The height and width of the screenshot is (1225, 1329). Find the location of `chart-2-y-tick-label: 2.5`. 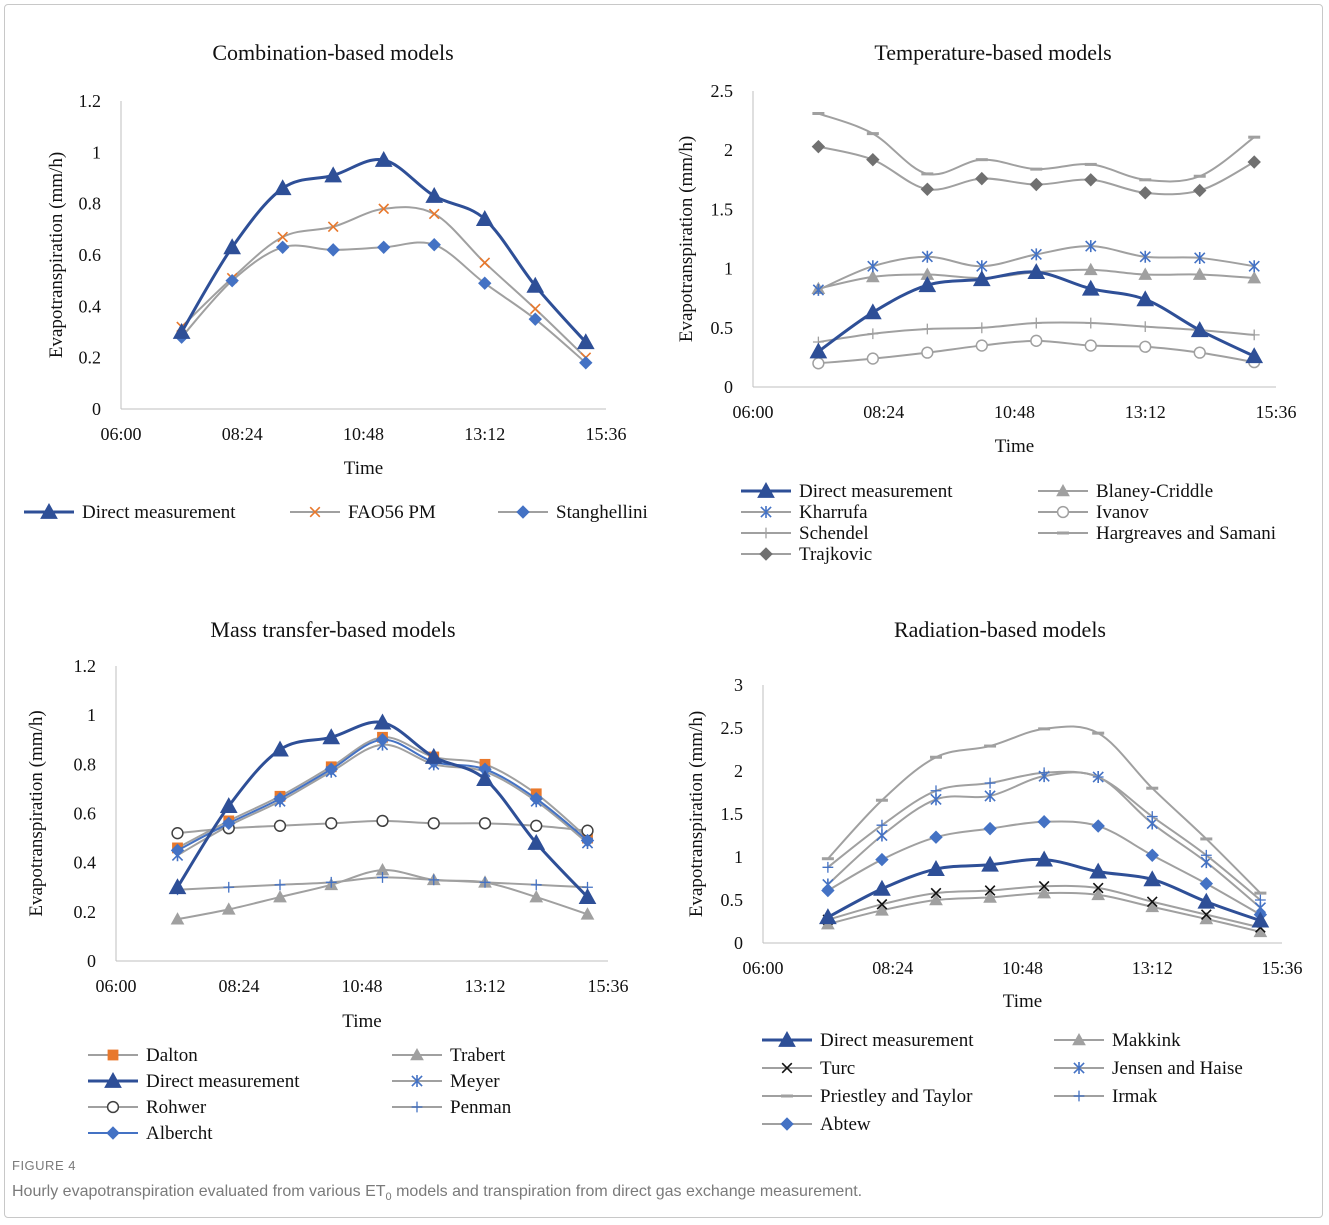

chart-2-y-tick-label: 2.5 is located at coordinates (722, 91).